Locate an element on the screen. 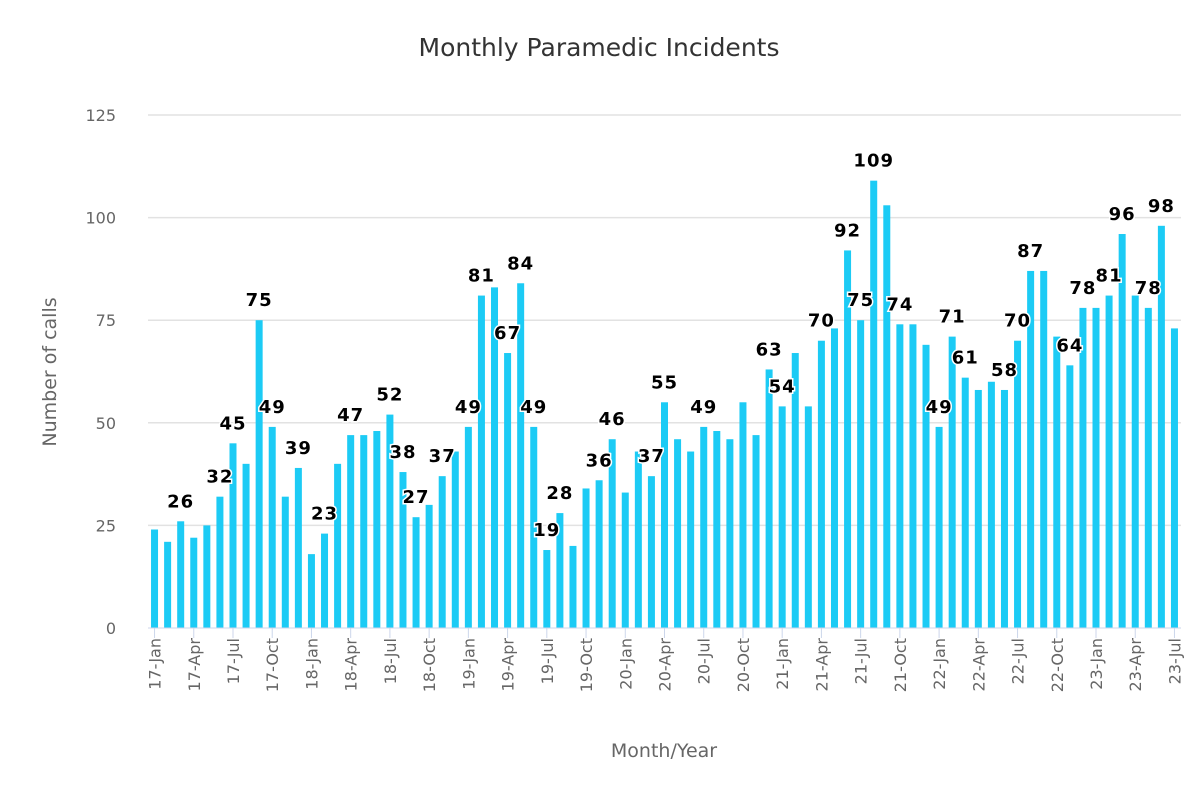 The height and width of the screenshot is (804, 1200). x-tick-label: 21-Jul is located at coordinates (861, 661).